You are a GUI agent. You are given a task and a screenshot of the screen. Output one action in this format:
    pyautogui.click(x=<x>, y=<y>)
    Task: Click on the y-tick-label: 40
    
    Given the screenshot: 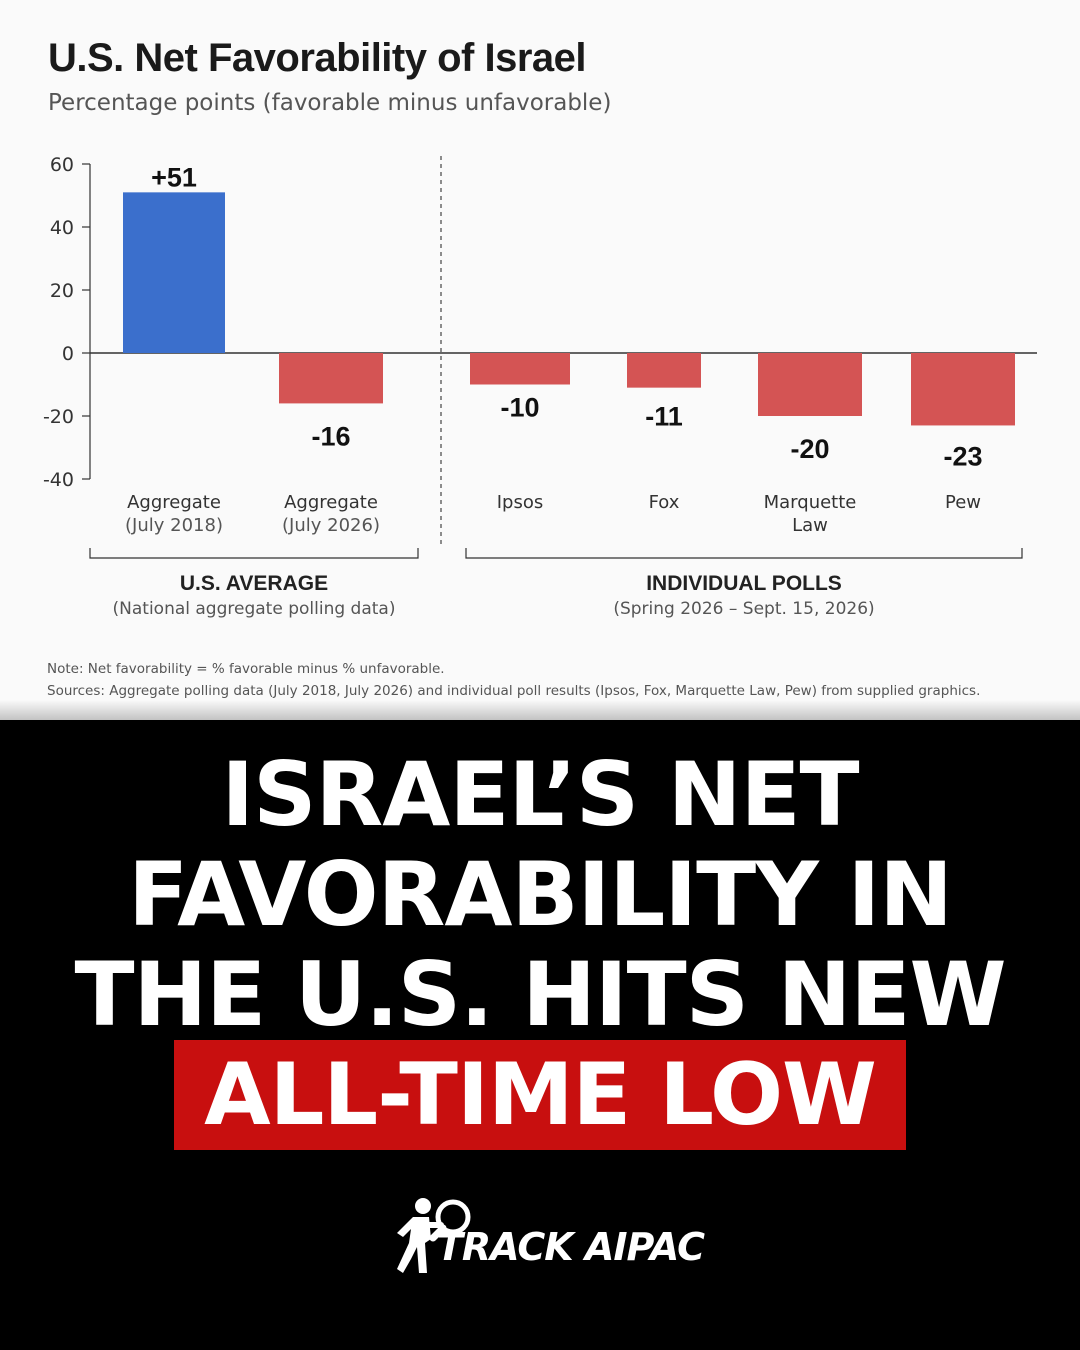 What is the action you would take?
    pyautogui.click(x=62, y=228)
    